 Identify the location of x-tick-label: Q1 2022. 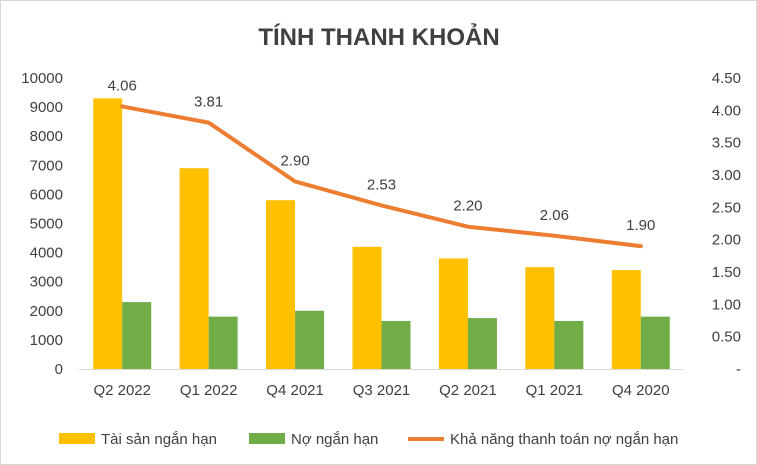
(209, 390).